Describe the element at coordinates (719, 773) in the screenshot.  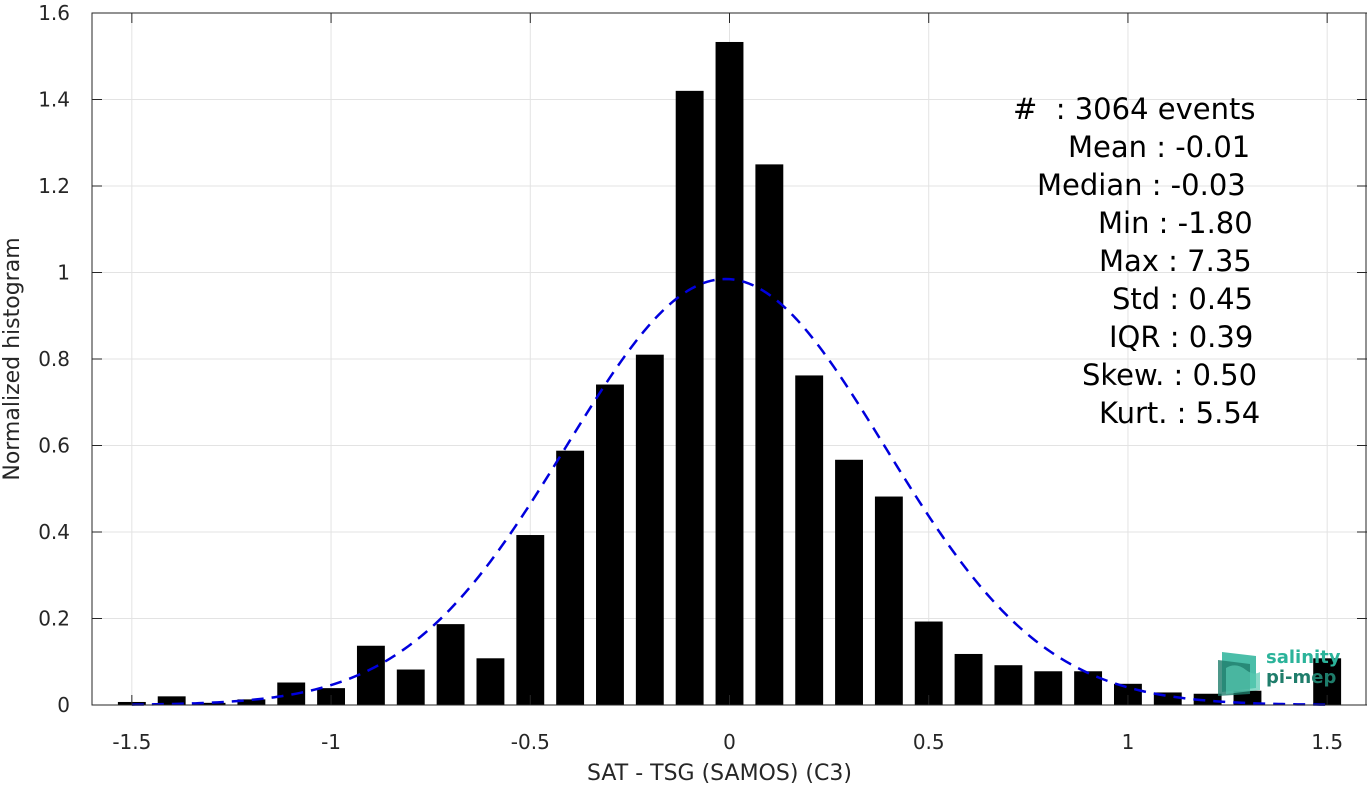
I see `x-axis-label: SAT - TSG (SAMOS) (C3)` at that location.